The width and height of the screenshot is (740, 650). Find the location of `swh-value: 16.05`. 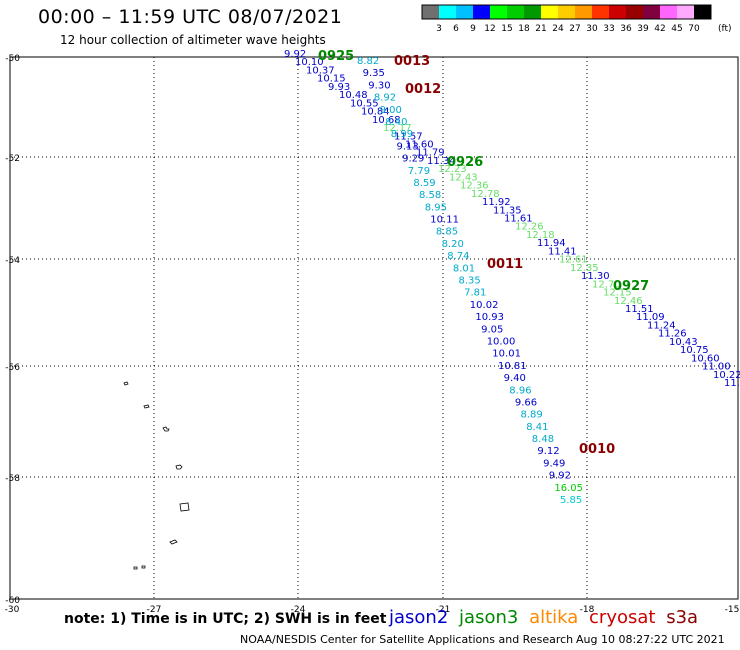

swh-value: 16.05 is located at coordinates (568, 488).